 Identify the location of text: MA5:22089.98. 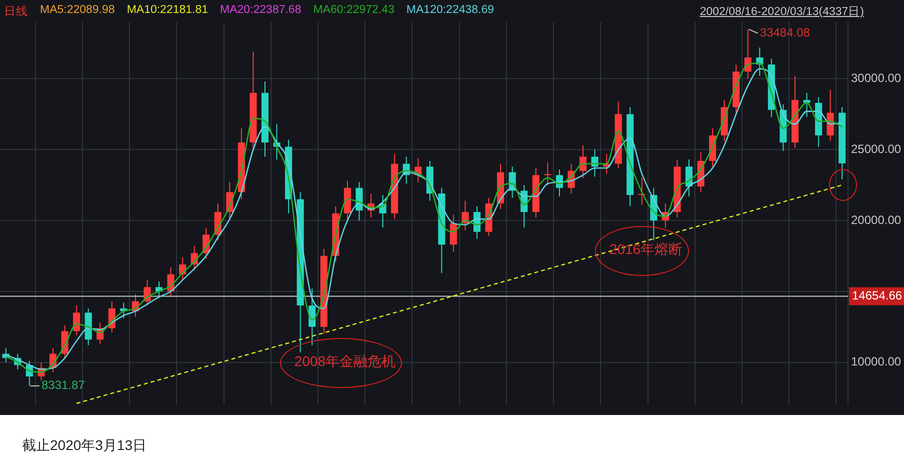
(77, 11).